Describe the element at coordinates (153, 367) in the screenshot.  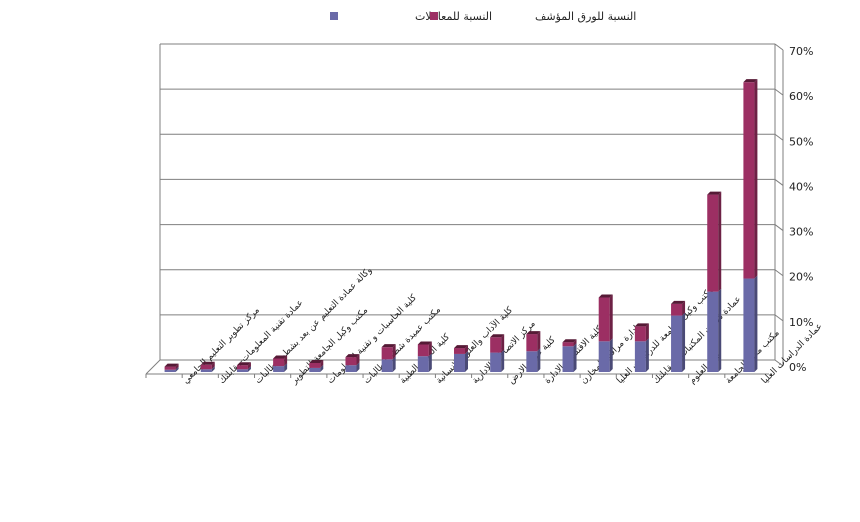
I see `floor-left-edge` at that location.